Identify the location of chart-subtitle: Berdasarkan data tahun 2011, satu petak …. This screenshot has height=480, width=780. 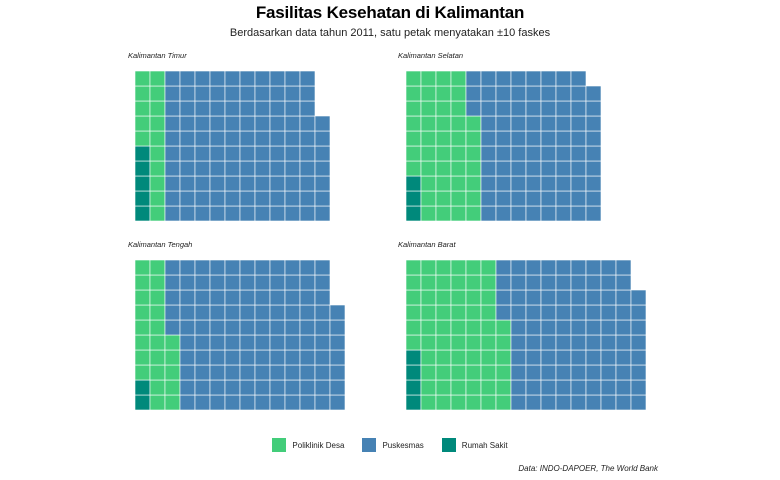
(390, 33).